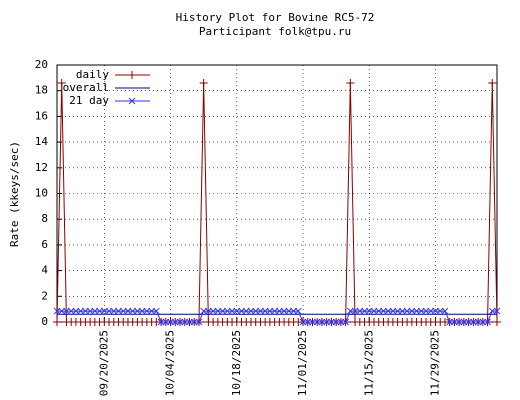 This screenshot has height=400, width=520. Describe the element at coordinates (41, 115) in the screenshot. I see `y-tick-label: 16` at that location.